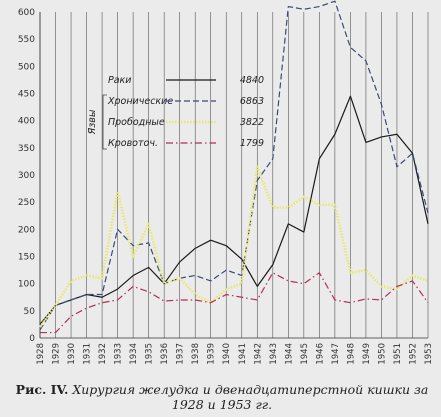 The height and width of the screenshot is (417, 441). Describe the element at coordinates (26, 176) in the screenshot. I see `y-tick-label-300: 300` at that location.